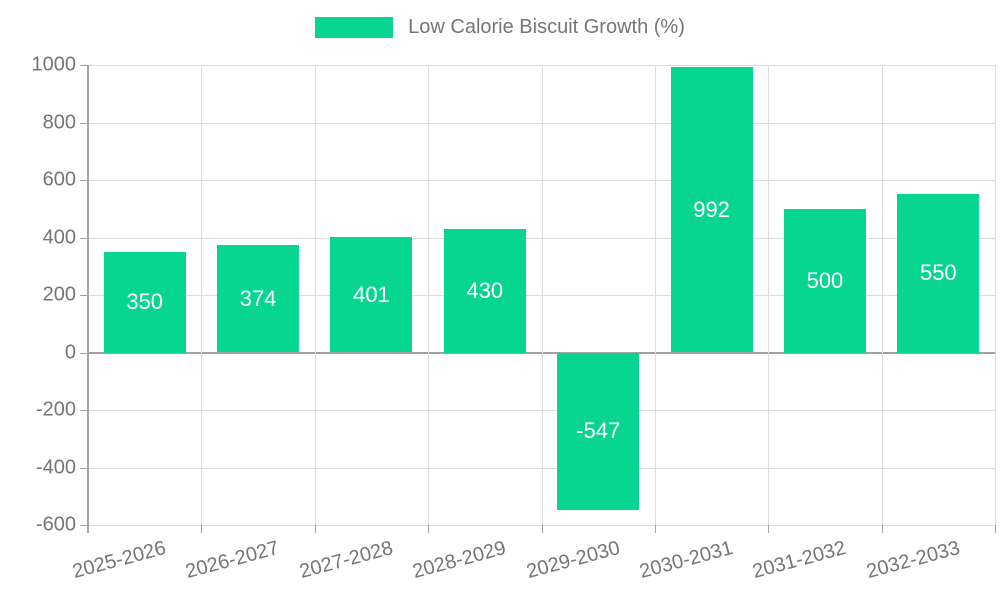 The width and height of the screenshot is (1000, 600). What do you see at coordinates (54, 64) in the screenshot?
I see `y-axis-tick-label: 1000` at bounding box center [54, 64].